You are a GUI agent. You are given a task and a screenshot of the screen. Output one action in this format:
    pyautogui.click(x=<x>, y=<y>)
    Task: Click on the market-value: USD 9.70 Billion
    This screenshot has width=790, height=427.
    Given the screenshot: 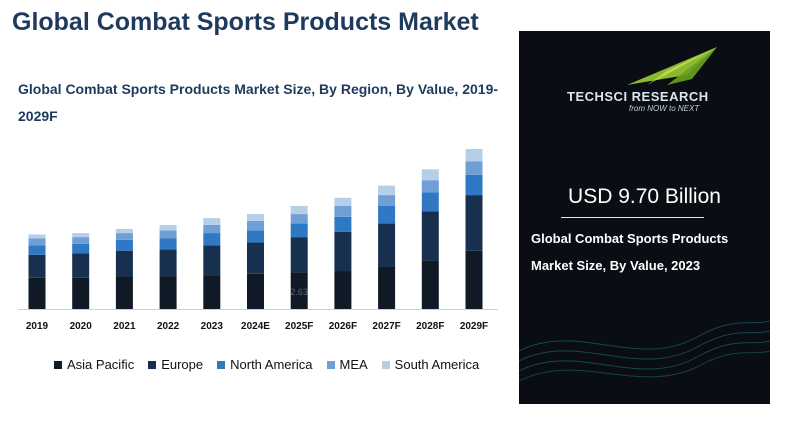 What is the action you would take?
    pyautogui.click(x=644, y=196)
    